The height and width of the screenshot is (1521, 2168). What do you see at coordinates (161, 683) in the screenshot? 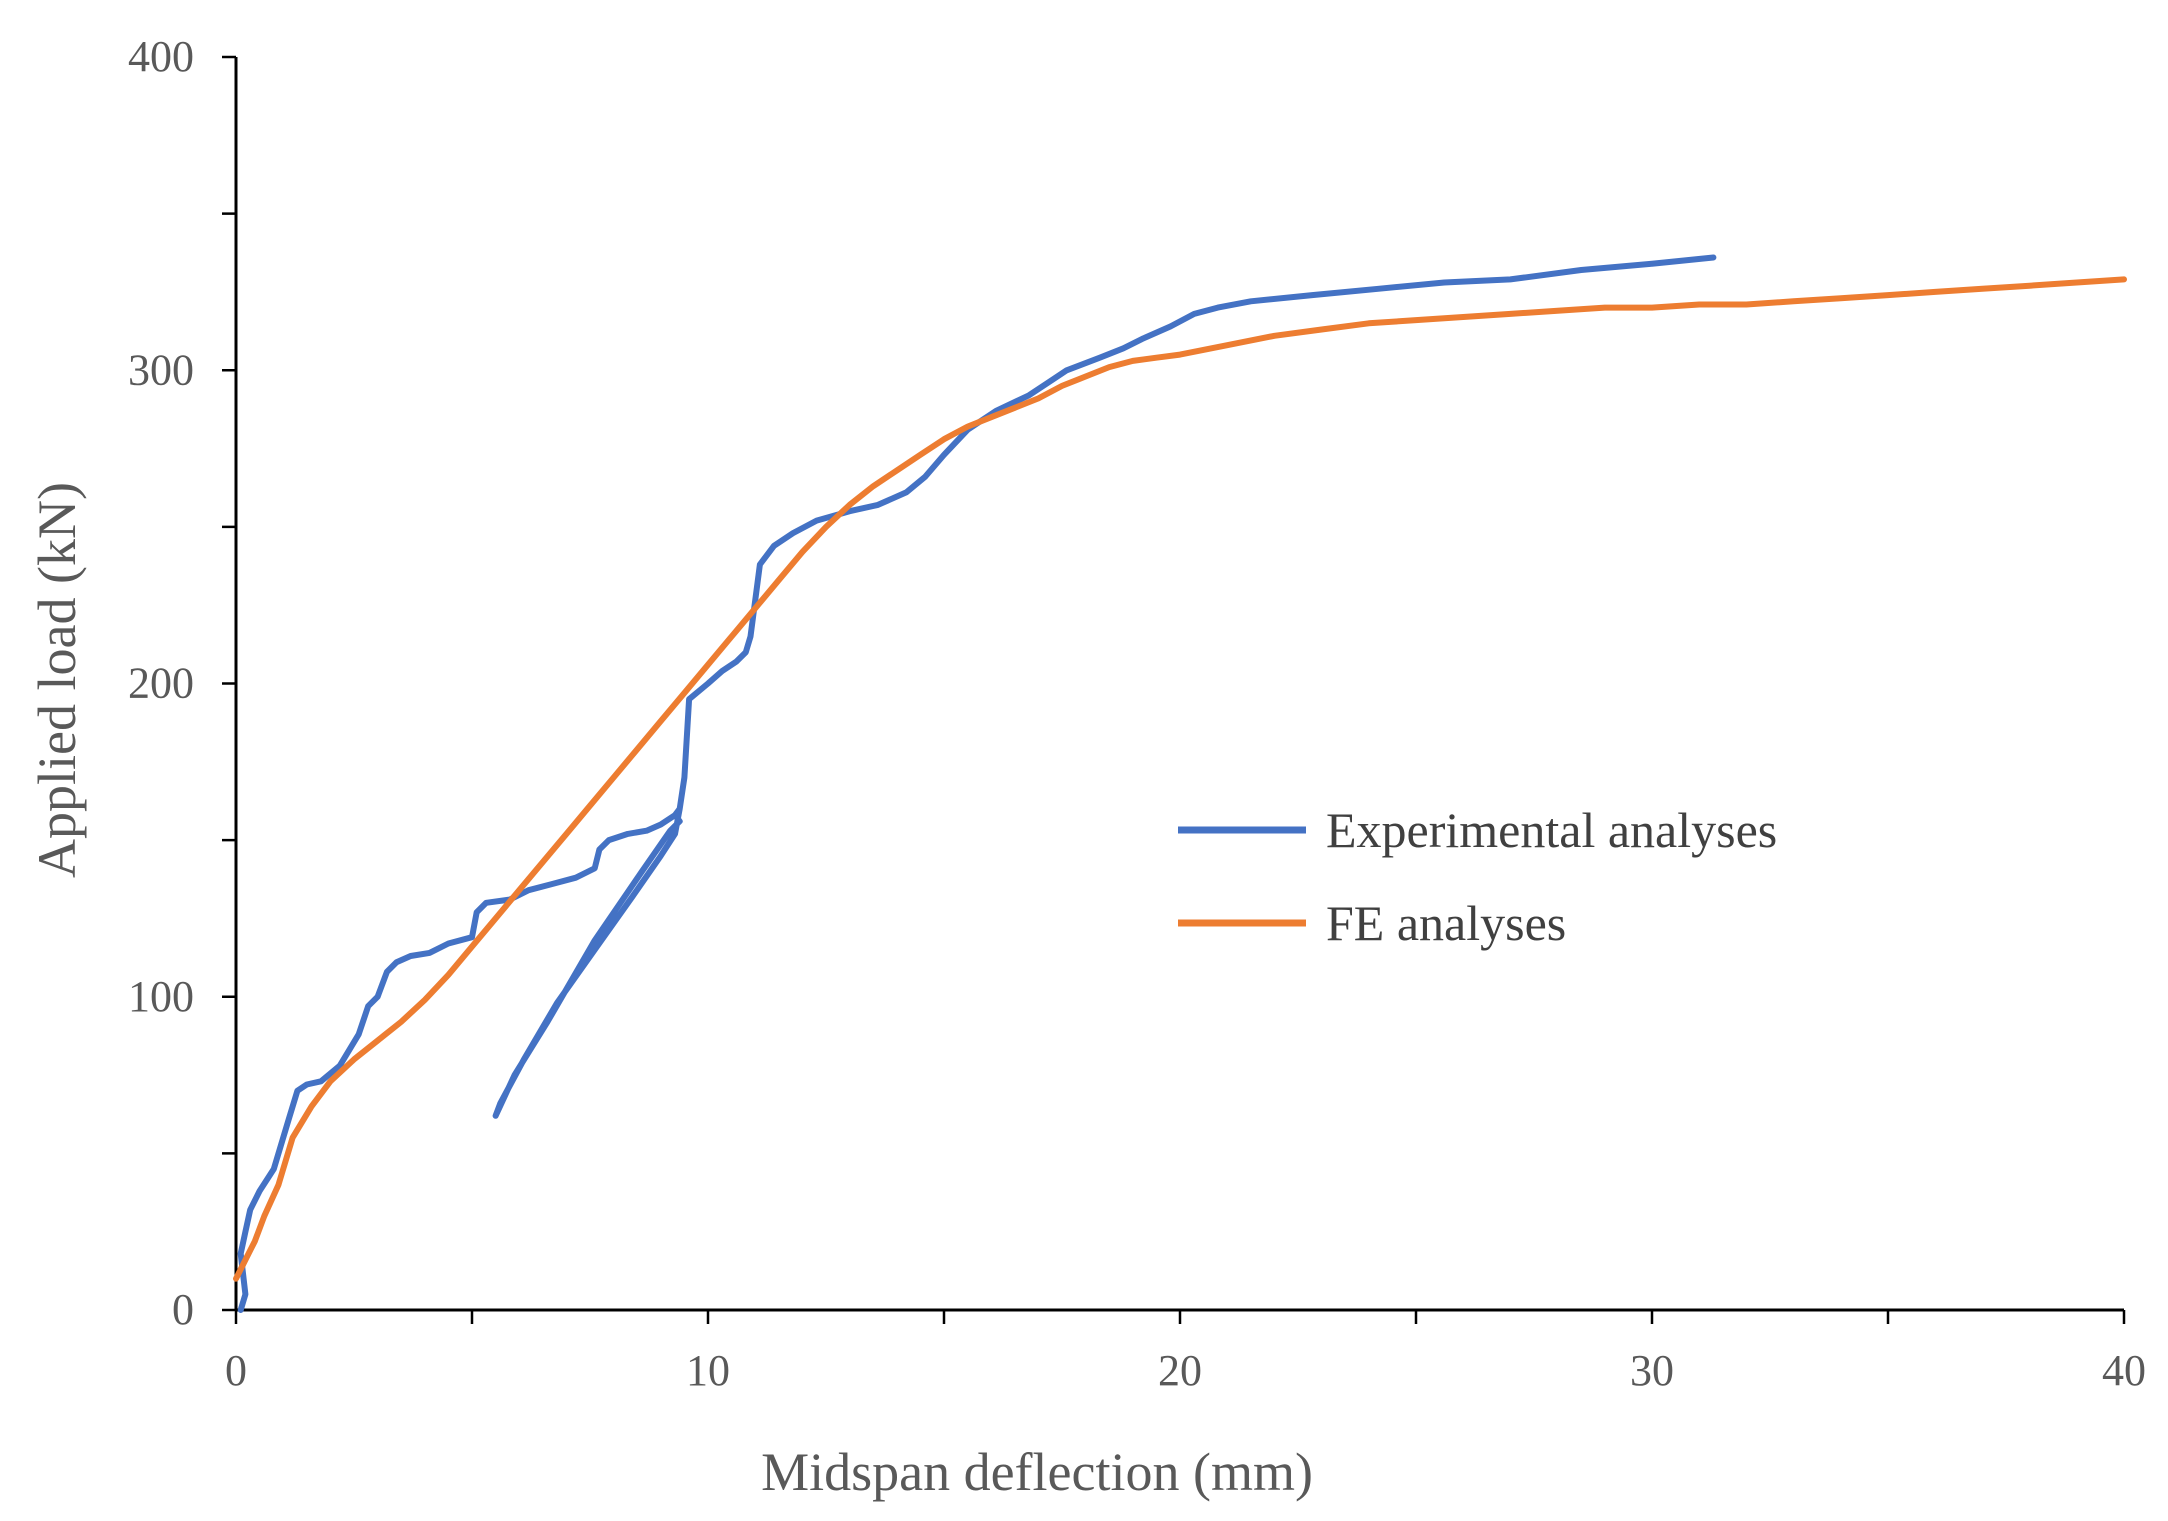
I see `y-tick-label: 200` at bounding box center [161, 683].